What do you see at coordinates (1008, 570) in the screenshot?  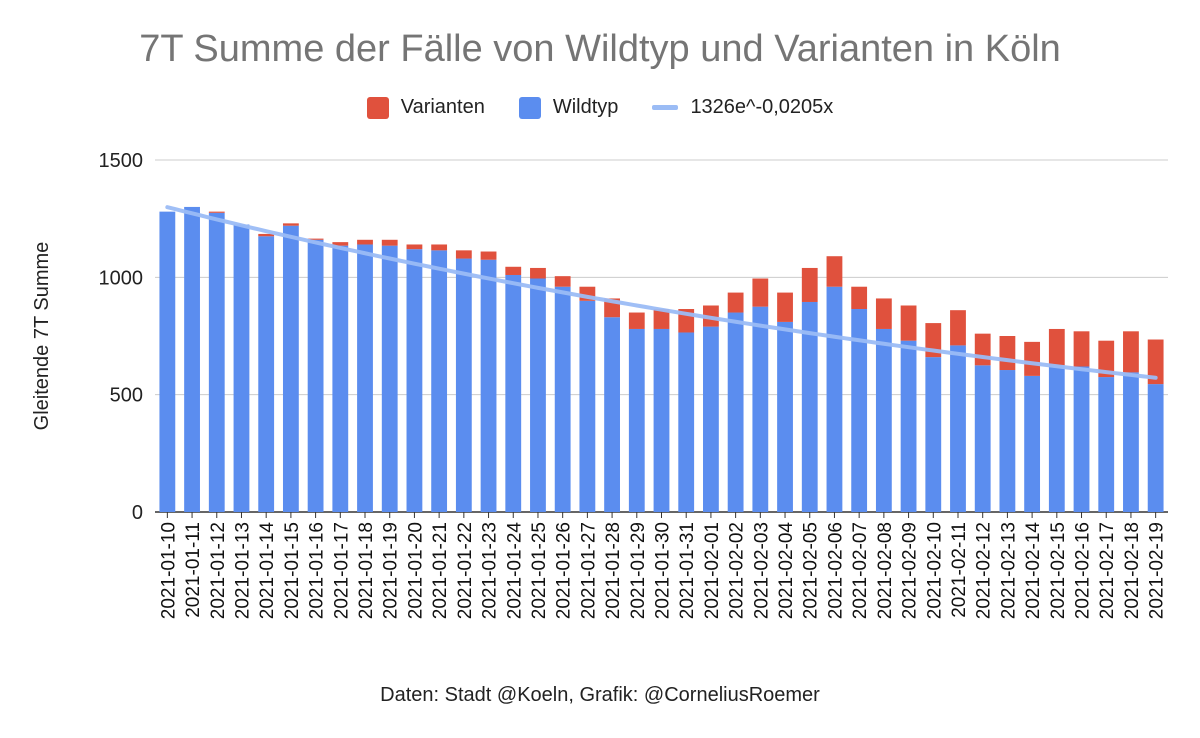 I see `x-tick-label: 2021-02-13` at bounding box center [1008, 570].